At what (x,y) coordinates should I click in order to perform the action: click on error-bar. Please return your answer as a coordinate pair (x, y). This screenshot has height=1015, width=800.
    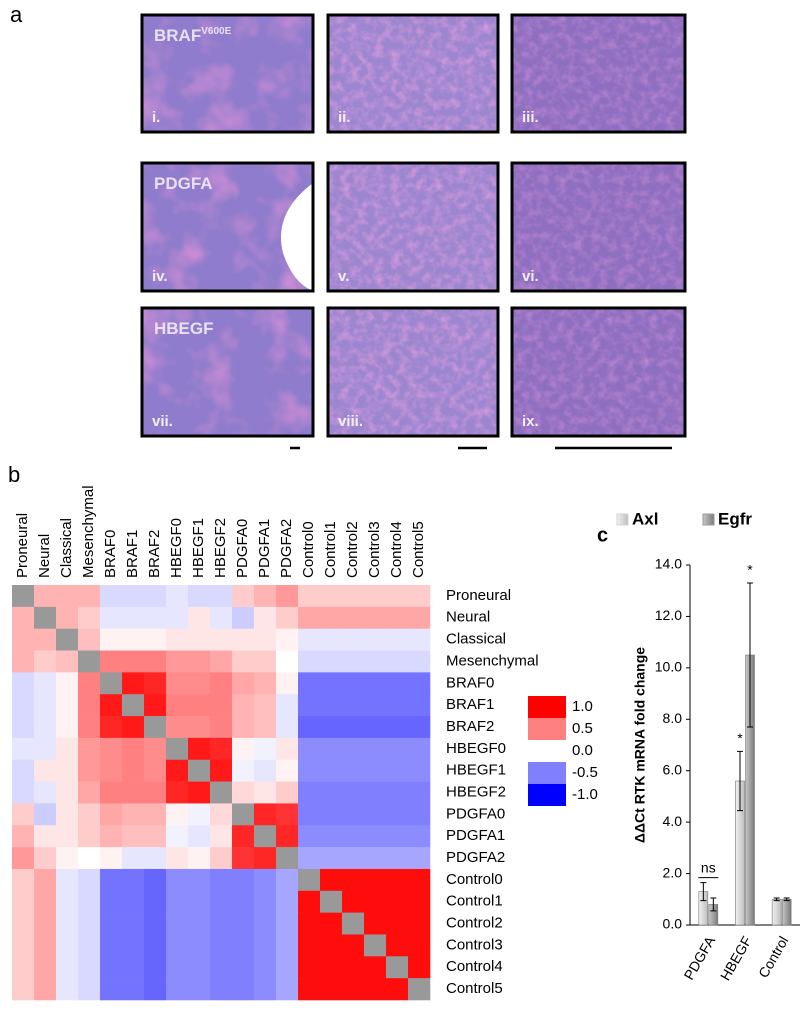
    Looking at the image, I should click on (786, 899).